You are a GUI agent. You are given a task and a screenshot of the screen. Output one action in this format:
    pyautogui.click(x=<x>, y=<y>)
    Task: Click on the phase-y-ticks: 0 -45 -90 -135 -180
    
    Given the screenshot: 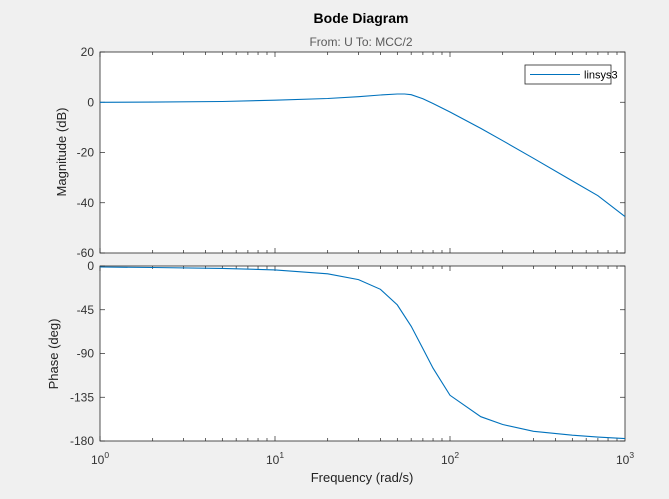 What is the action you would take?
    pyautogui.click(x=82, y=353)
    